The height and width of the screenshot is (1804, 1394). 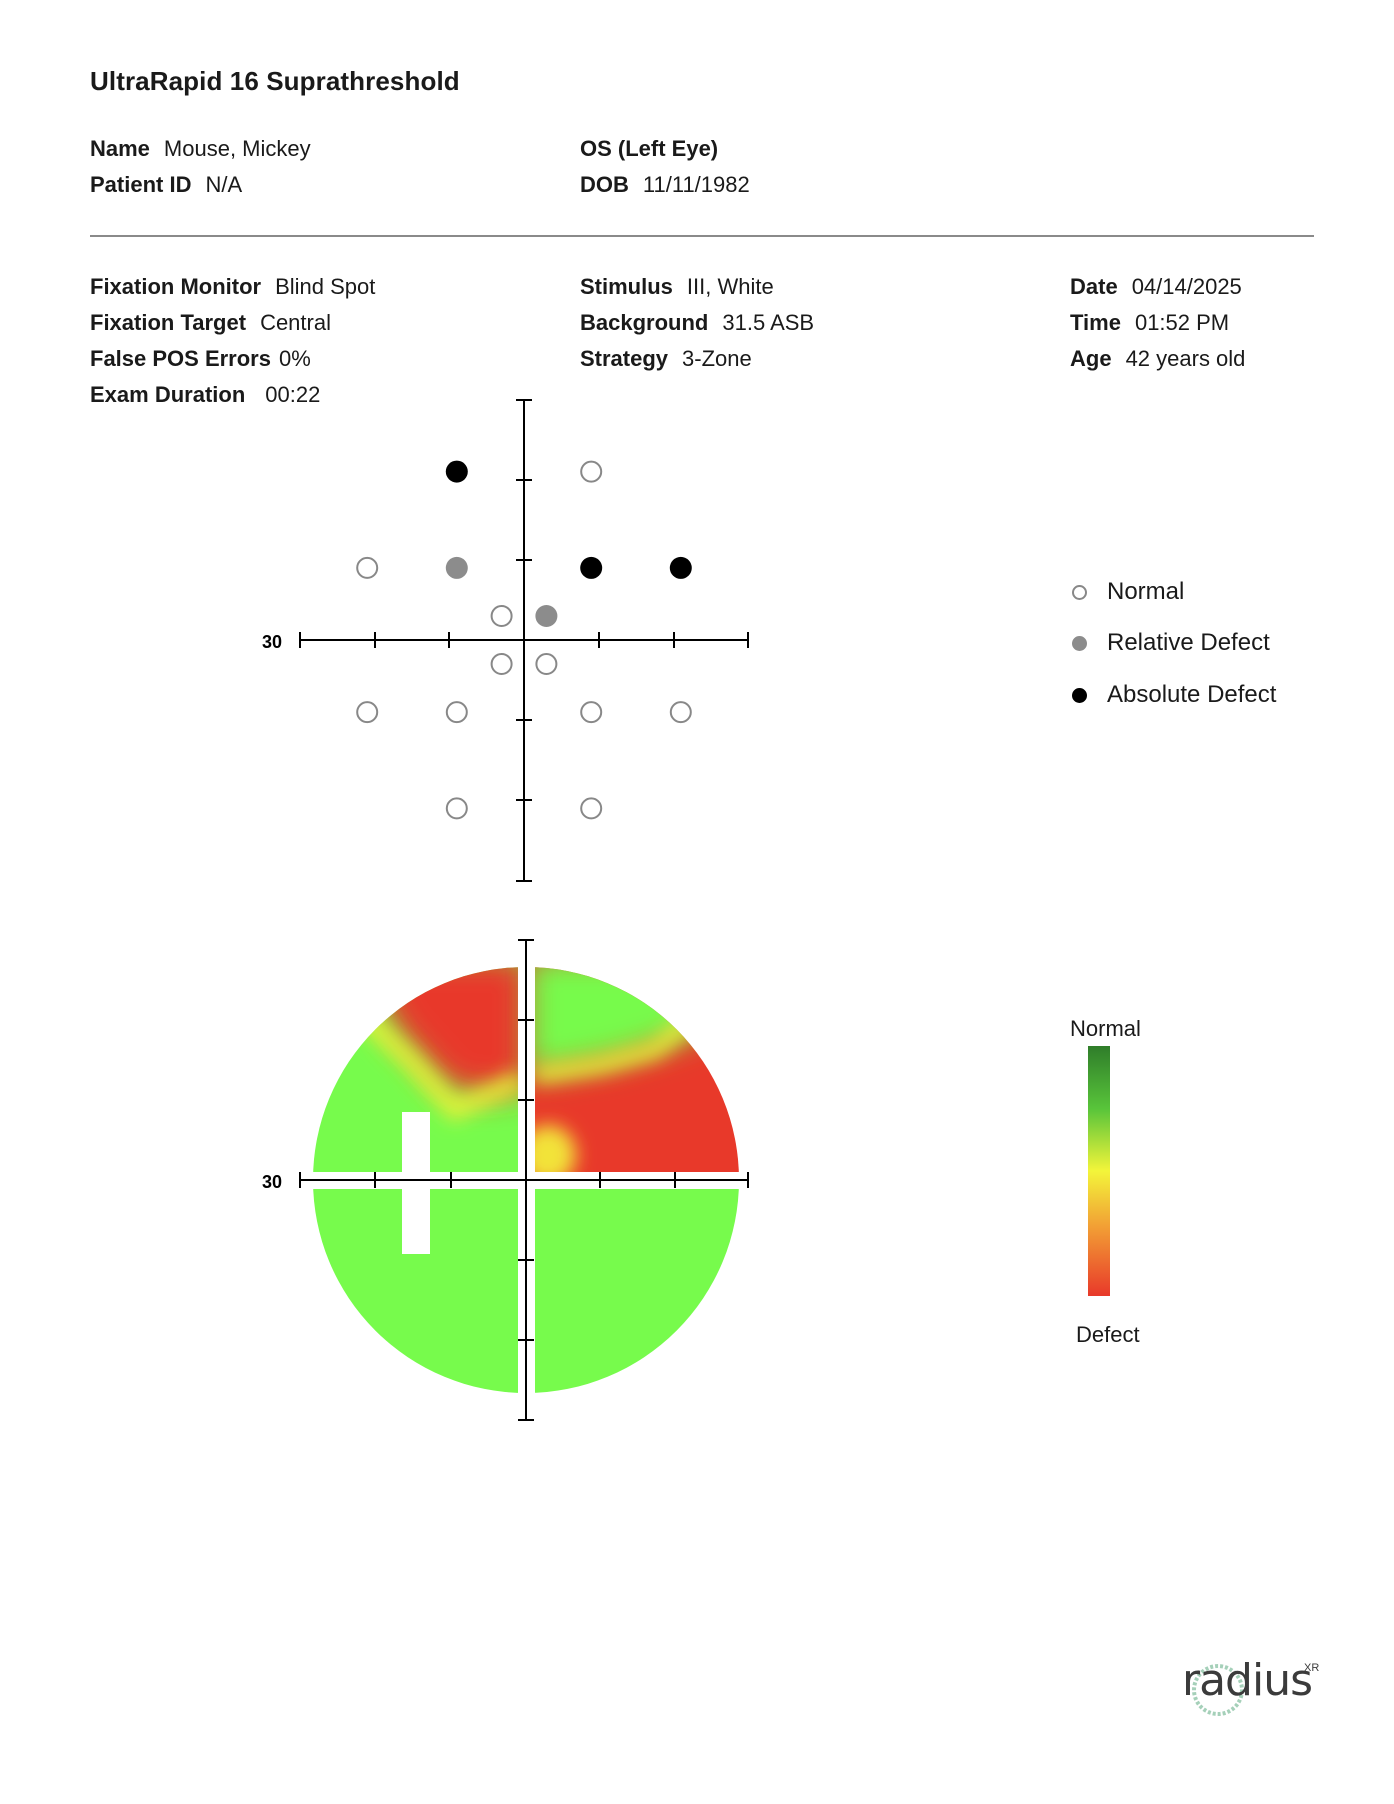 I want to click on dot-plot-axis-label: 30, so click(x=272, y=642).